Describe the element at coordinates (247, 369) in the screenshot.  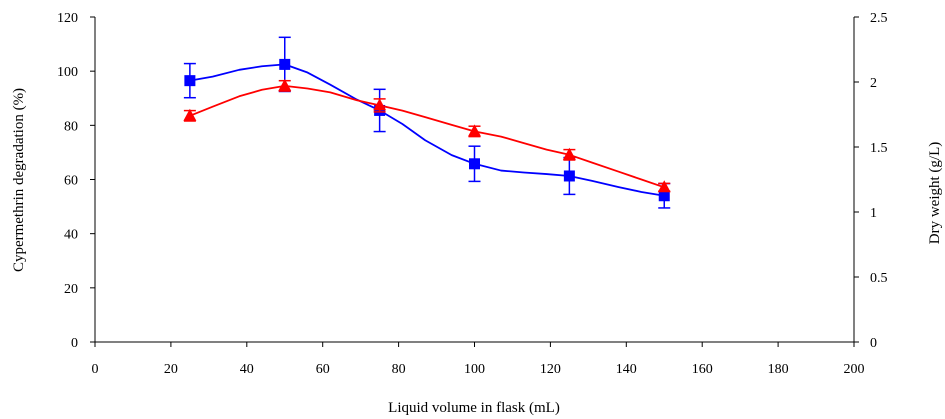
I see `x-tick-label: 40` at that location.